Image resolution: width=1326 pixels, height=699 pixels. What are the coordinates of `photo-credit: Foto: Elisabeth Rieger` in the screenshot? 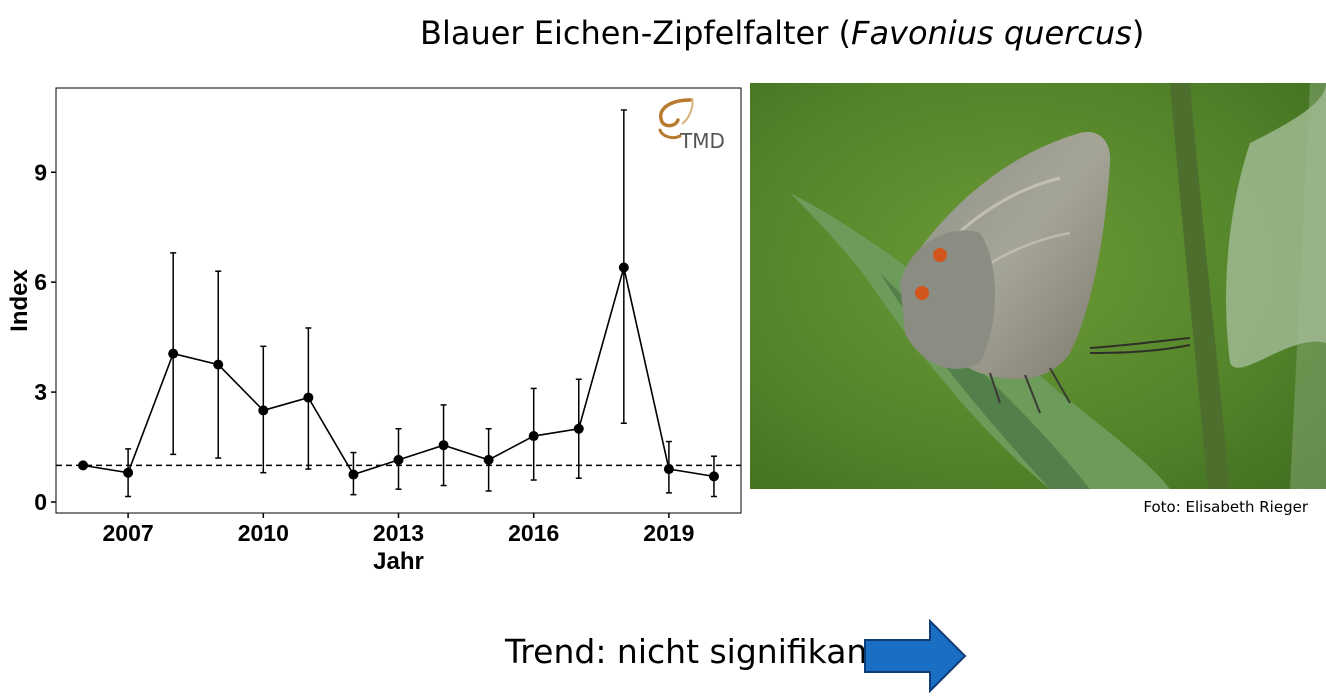 It's located at (1225, 507).